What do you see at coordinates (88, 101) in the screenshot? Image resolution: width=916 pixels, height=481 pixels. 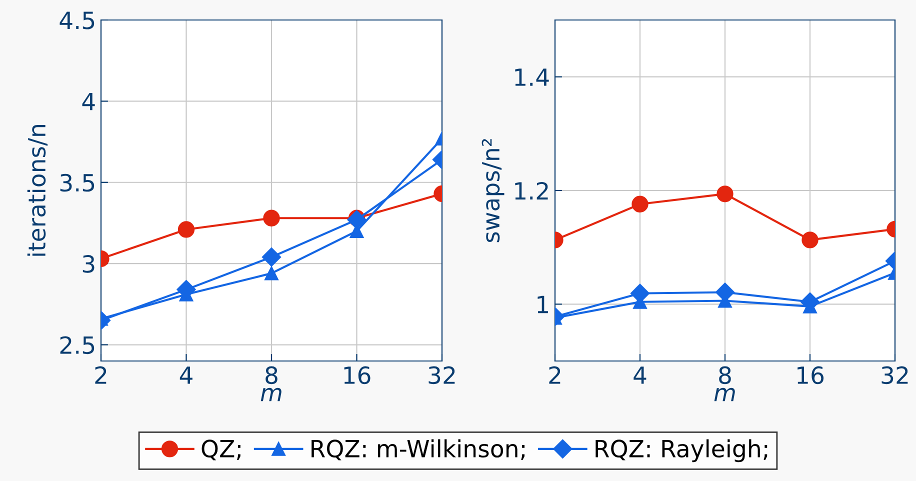 I see `y-tick-label: 4` at bounding box center [88, 101].